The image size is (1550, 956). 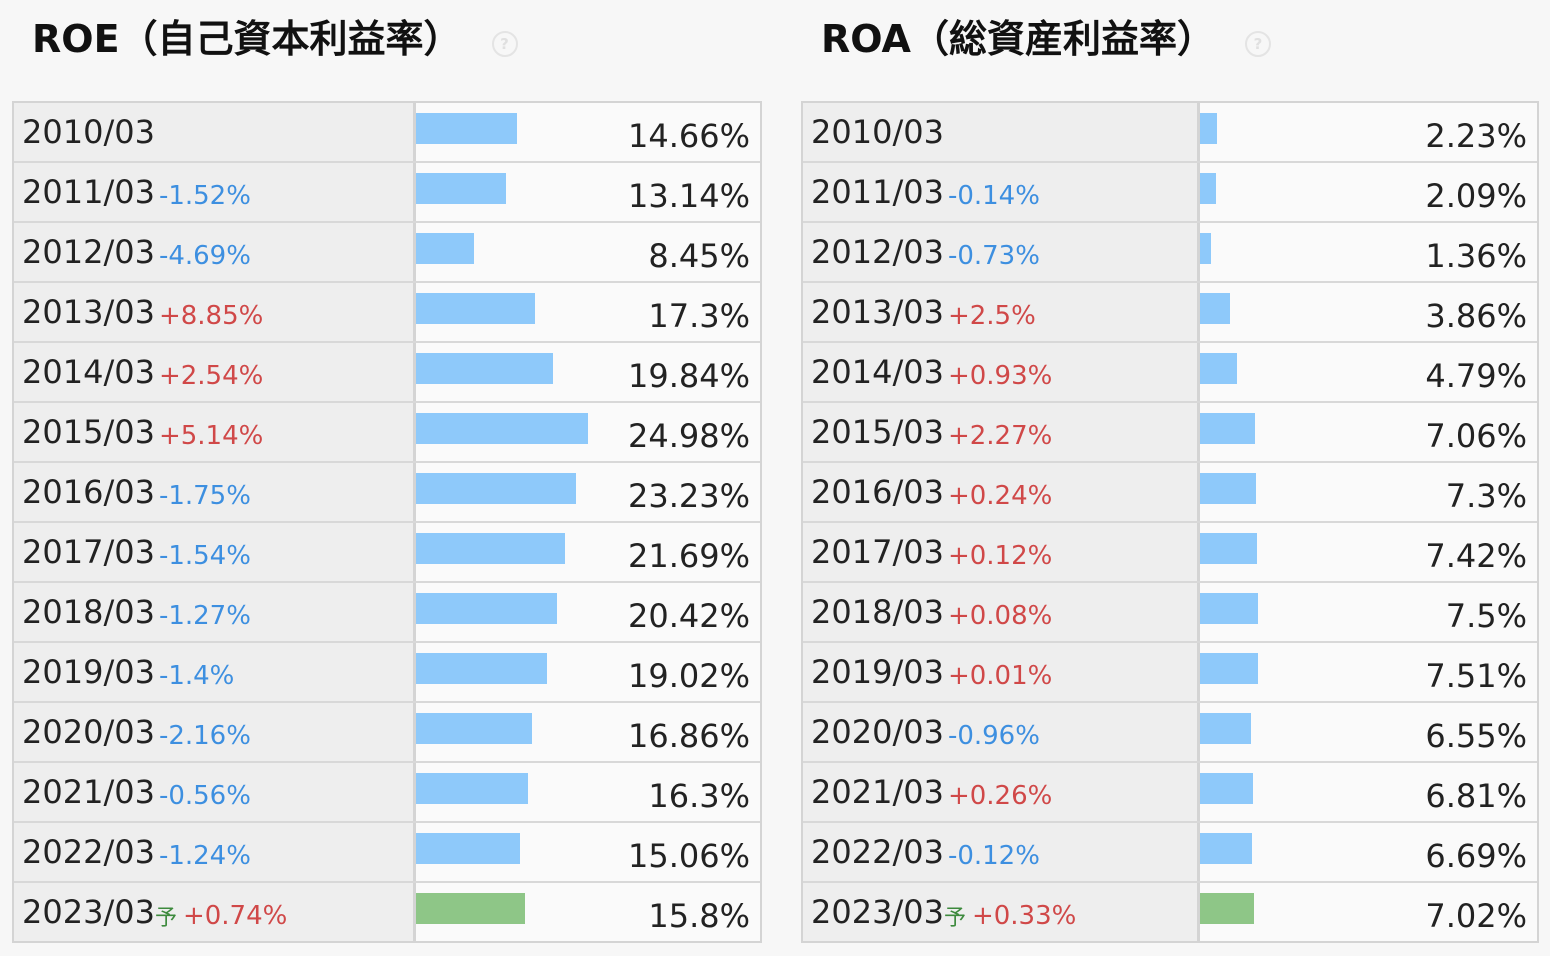 I want to click on value-label: 15.06%, so click(x=688, y=856).